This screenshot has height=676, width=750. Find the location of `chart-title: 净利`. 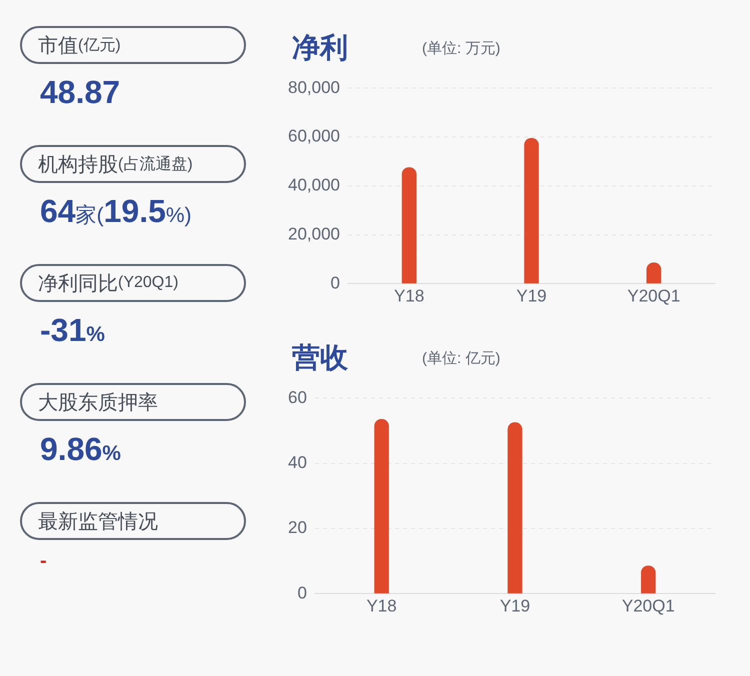

chart-title: 净利 is located at coordinates (320, 48).